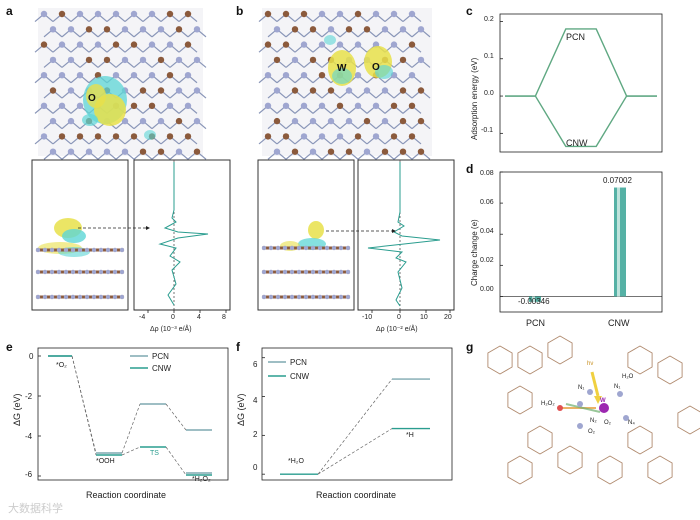 The width and height of the screenshot is (700, 520). What do you see at coordinates (581, 121) in the screenshot?
I see `panel-c-cnw-line` at bounding box center [581, 121].